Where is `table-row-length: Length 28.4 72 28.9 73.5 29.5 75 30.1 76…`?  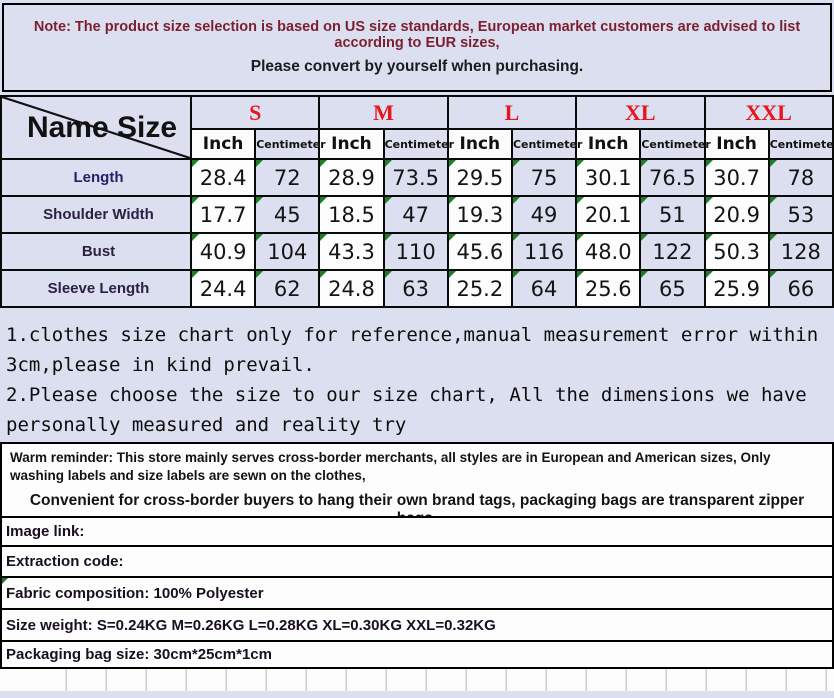
table-row-length: Length 28.4 72 28.9 73.5 29.5 75 30.1 76… is located at coordinates (417, 177).